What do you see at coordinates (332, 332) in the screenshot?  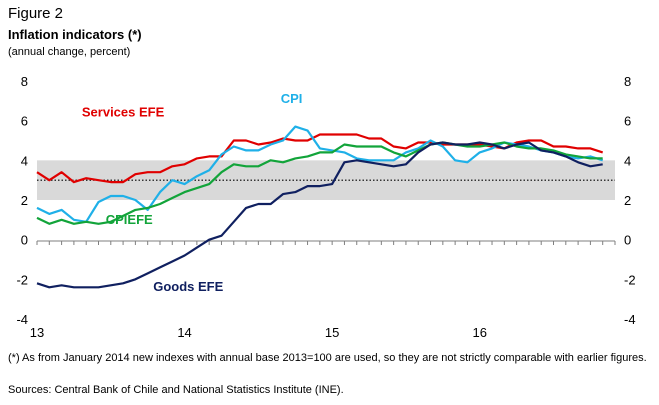 I see `x-tick-label: 15` at bounding box center [332, 332].